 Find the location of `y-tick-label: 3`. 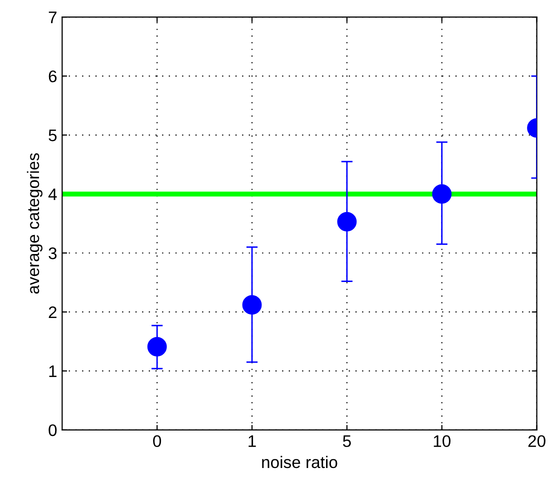

y-tick-label: 3 is located at coordinates (52, 253).